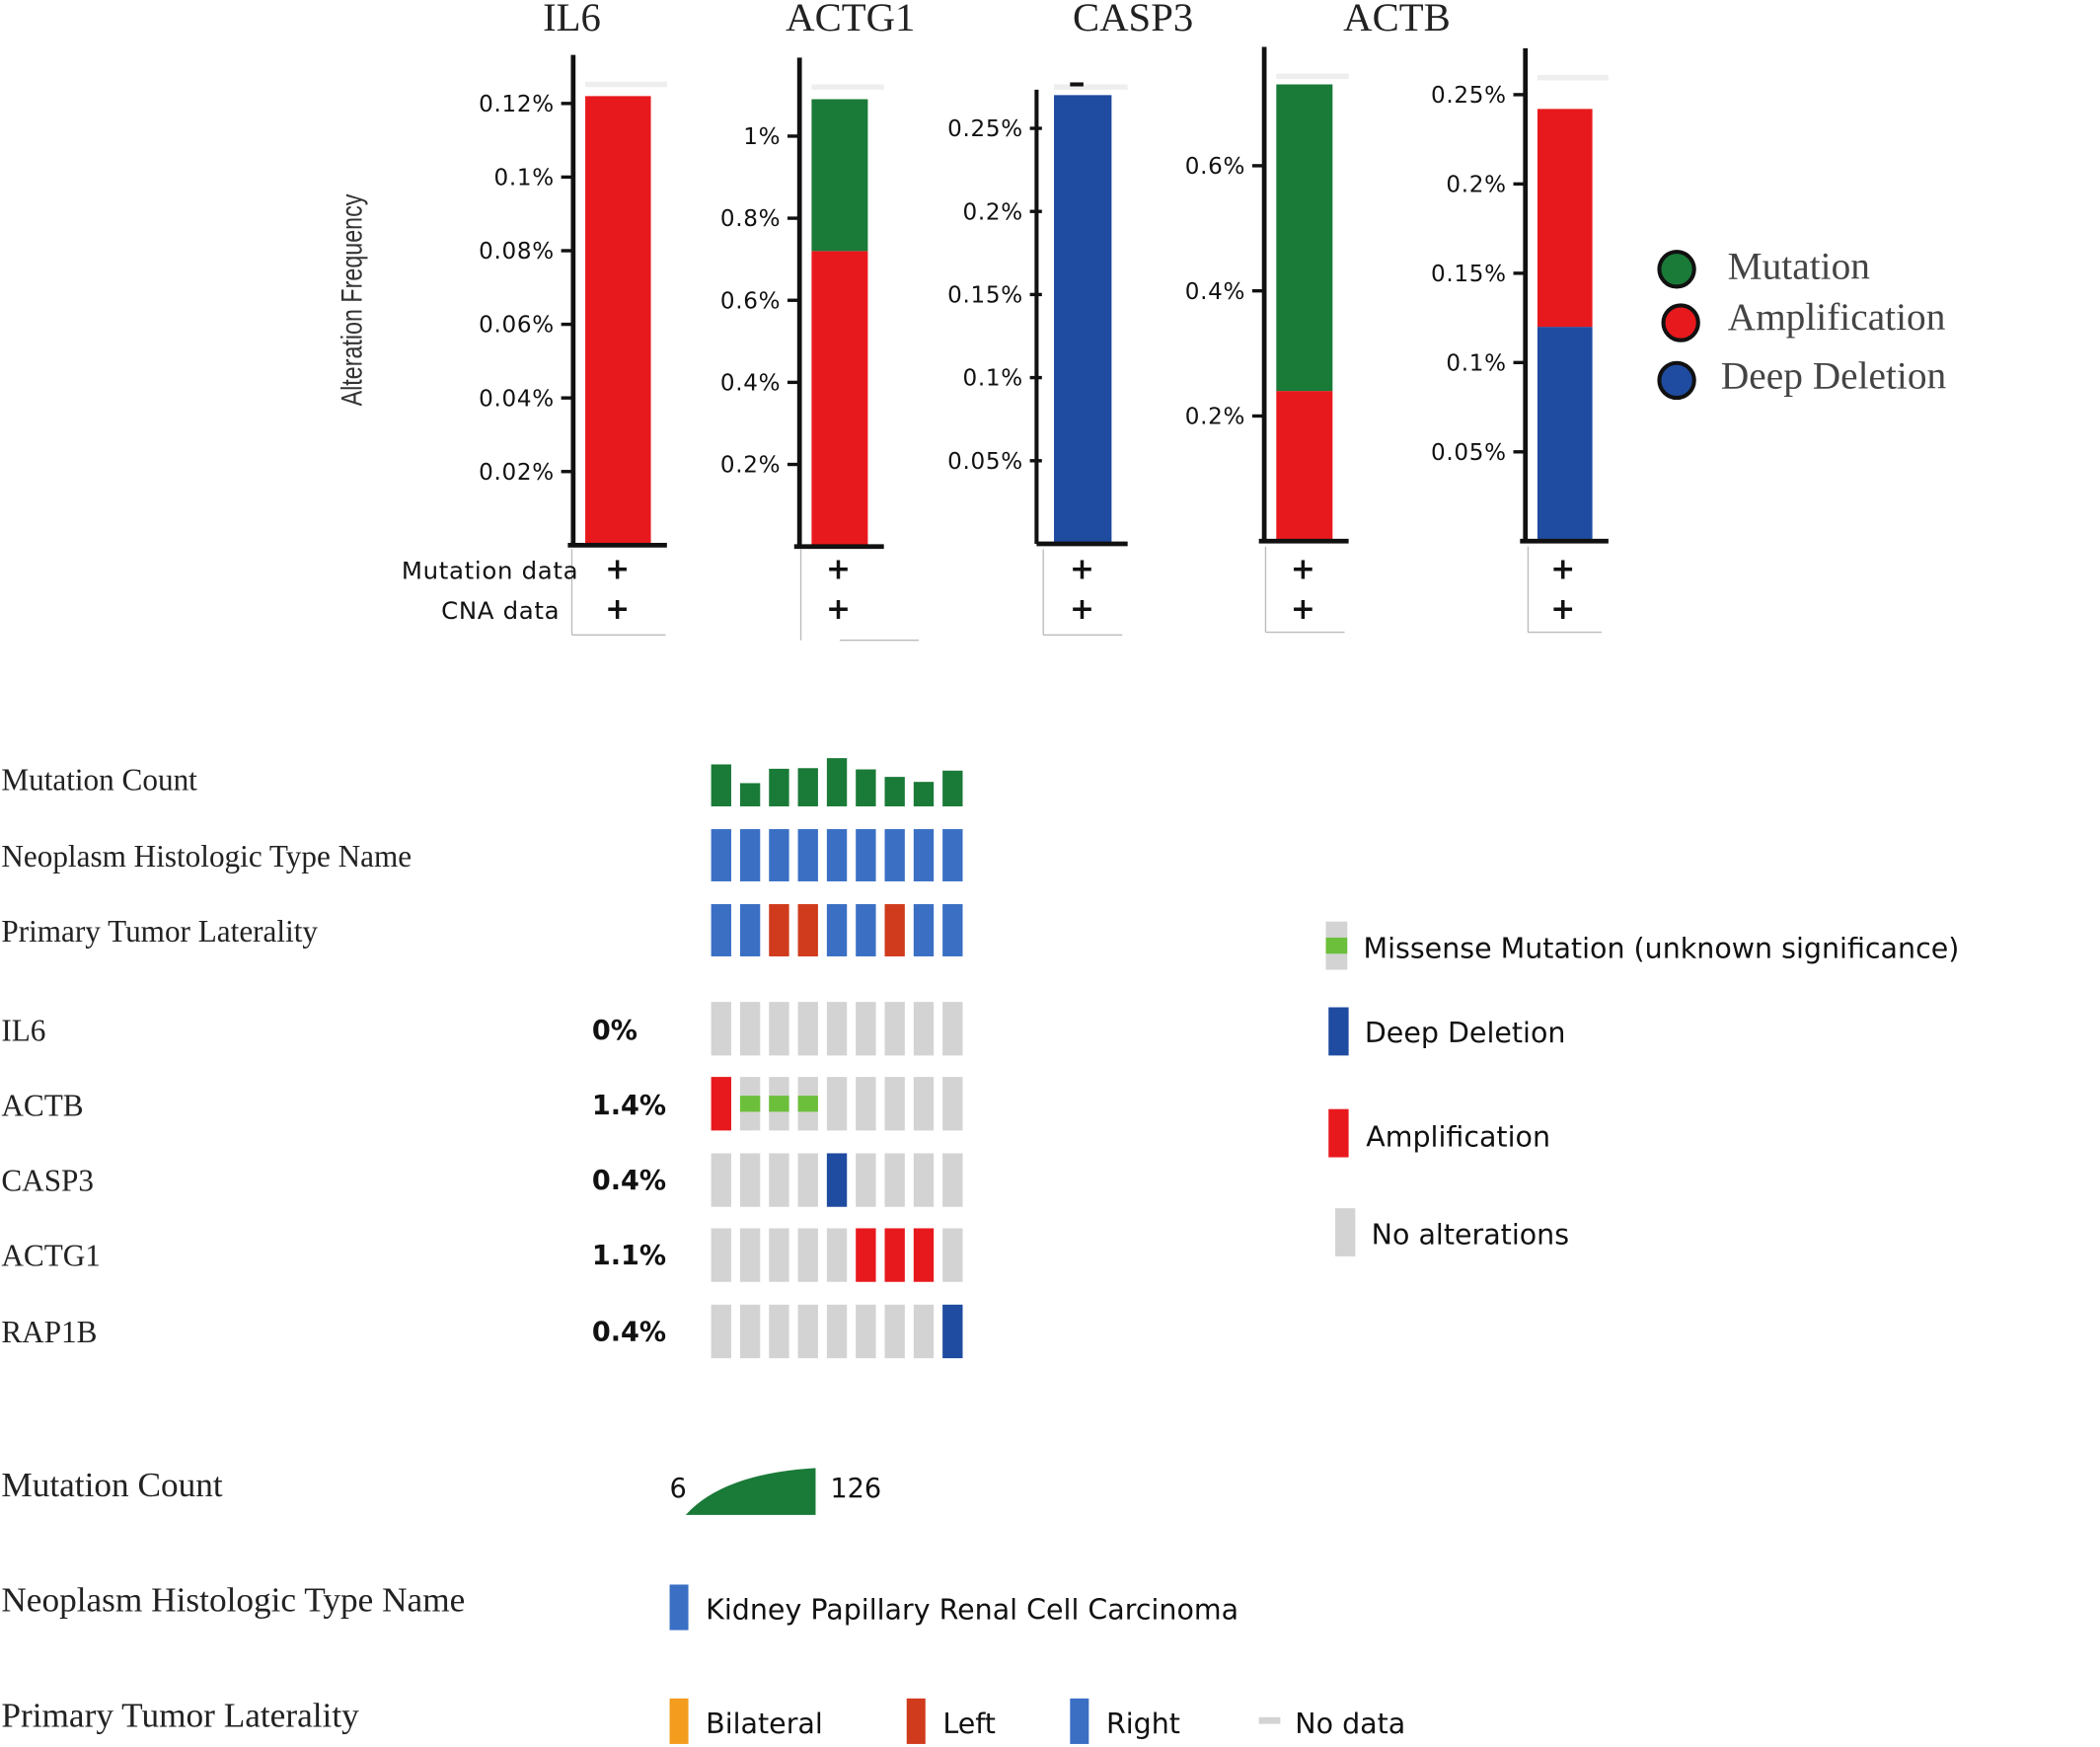  I want to click on panel-title-casp3: CASP3, so click(1133, 20).